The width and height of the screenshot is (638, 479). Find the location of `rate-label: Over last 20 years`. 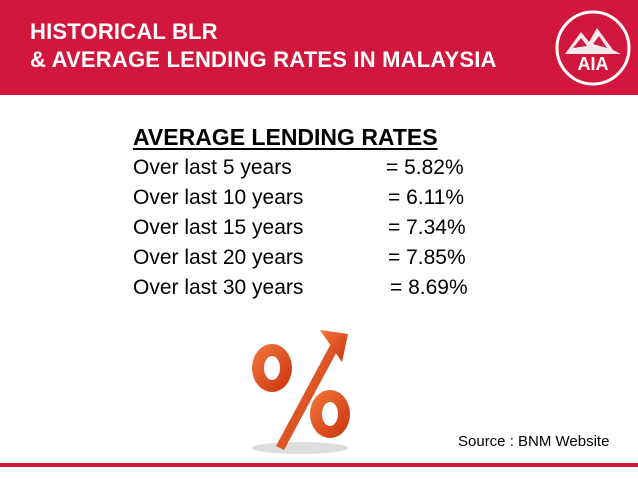

rate-label: Over last 20 years is located at coordinates (218, 257).